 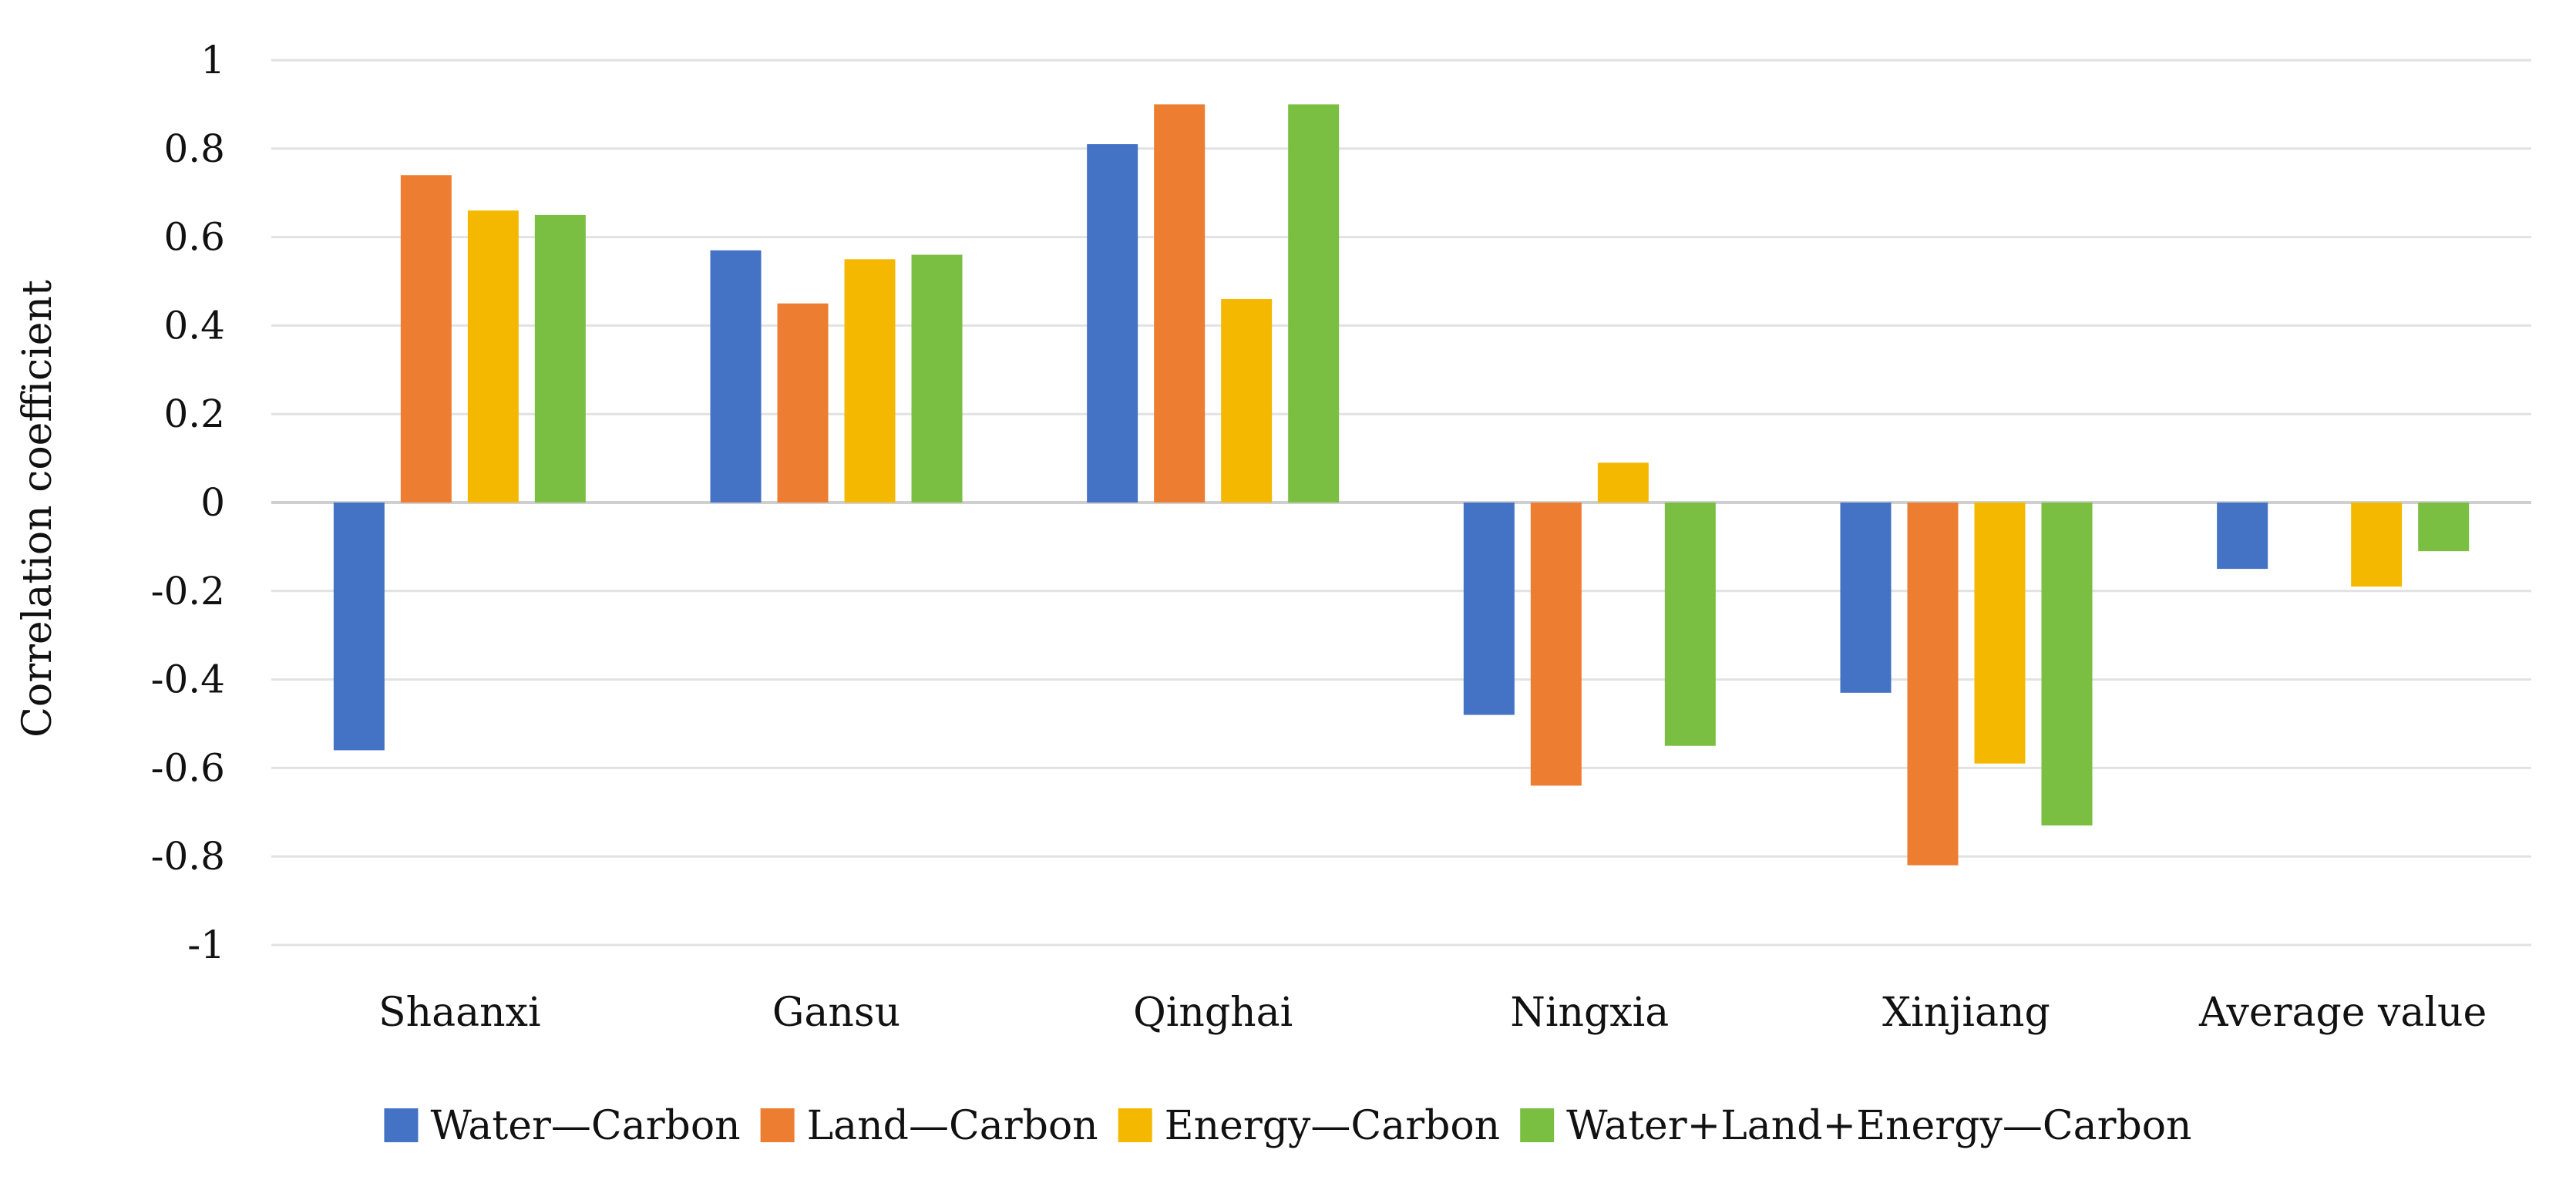 I want to click on y-tick-label: -0.6, so click(x=188, y=767).